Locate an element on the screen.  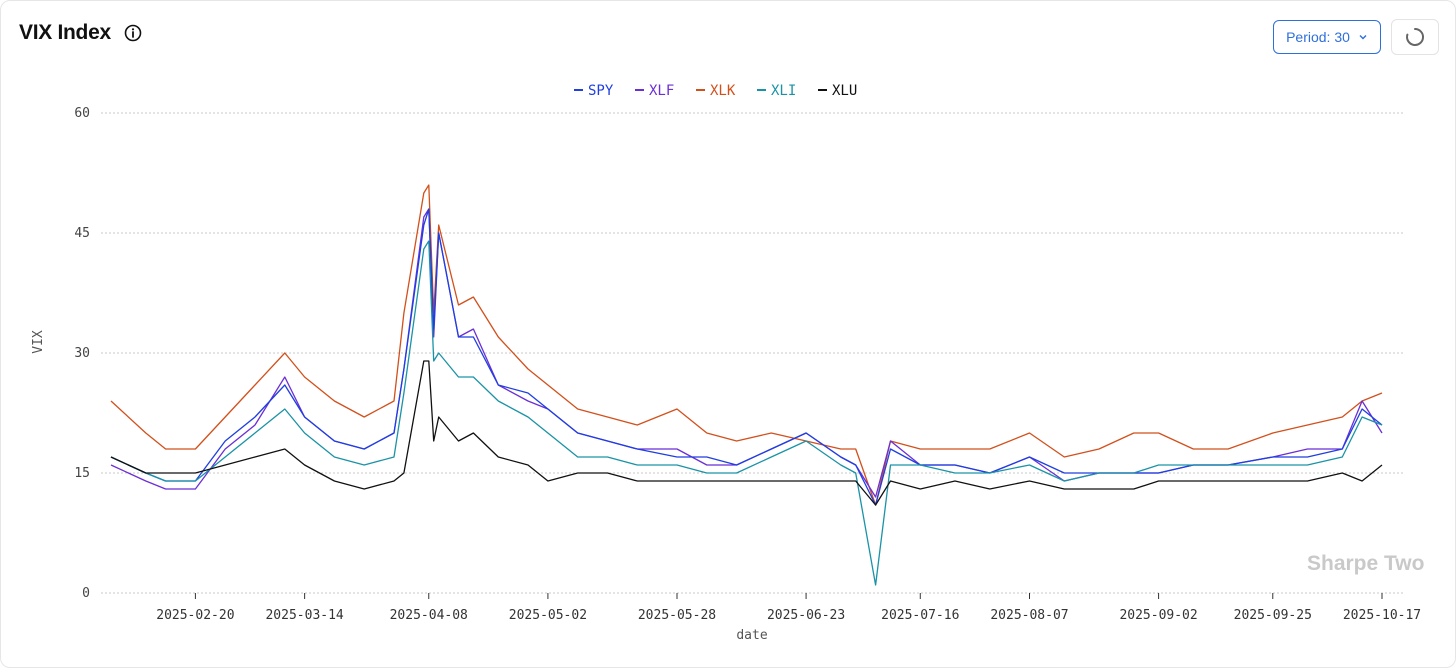
legend-label: XLF is located at coordinates (661, 91).